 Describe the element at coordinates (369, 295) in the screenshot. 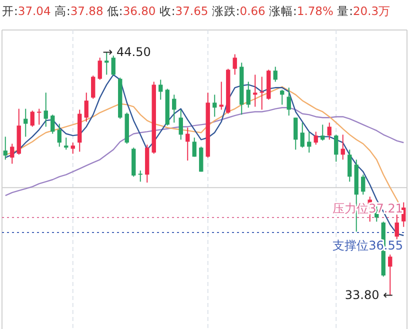

I see `annotation: 33.80 ←` at that location.